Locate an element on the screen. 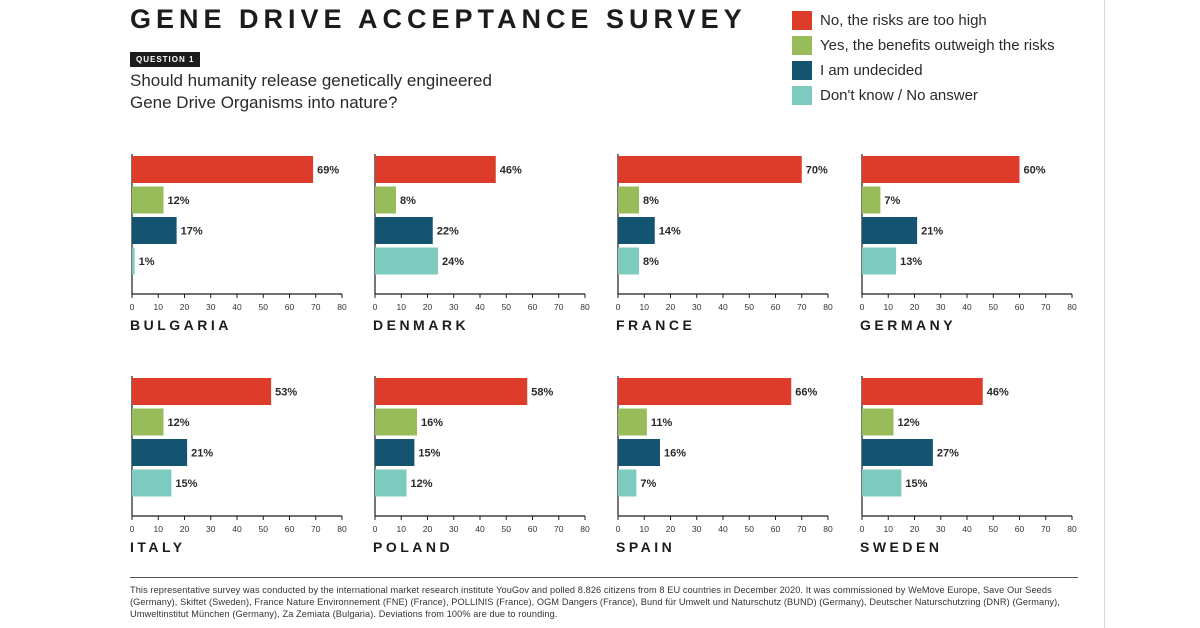 The image size is (1200, 628). germany-label-yes: 7% is located at coordinates (892, 201).